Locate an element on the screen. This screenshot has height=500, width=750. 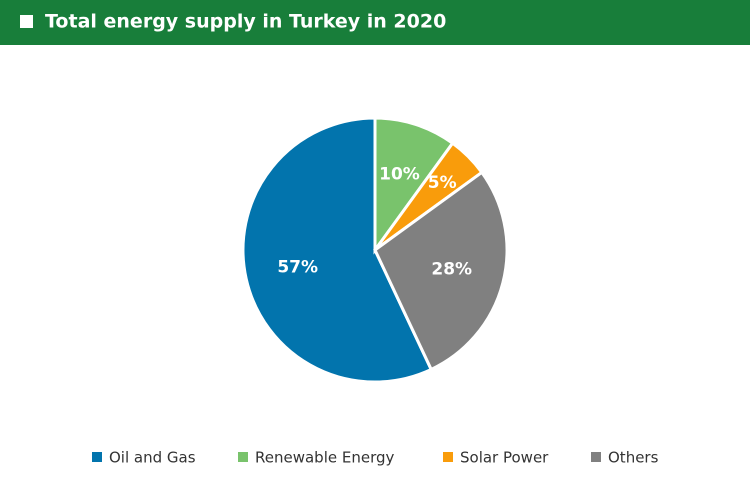
data-label: 57% is located at coordinates (297, 267).